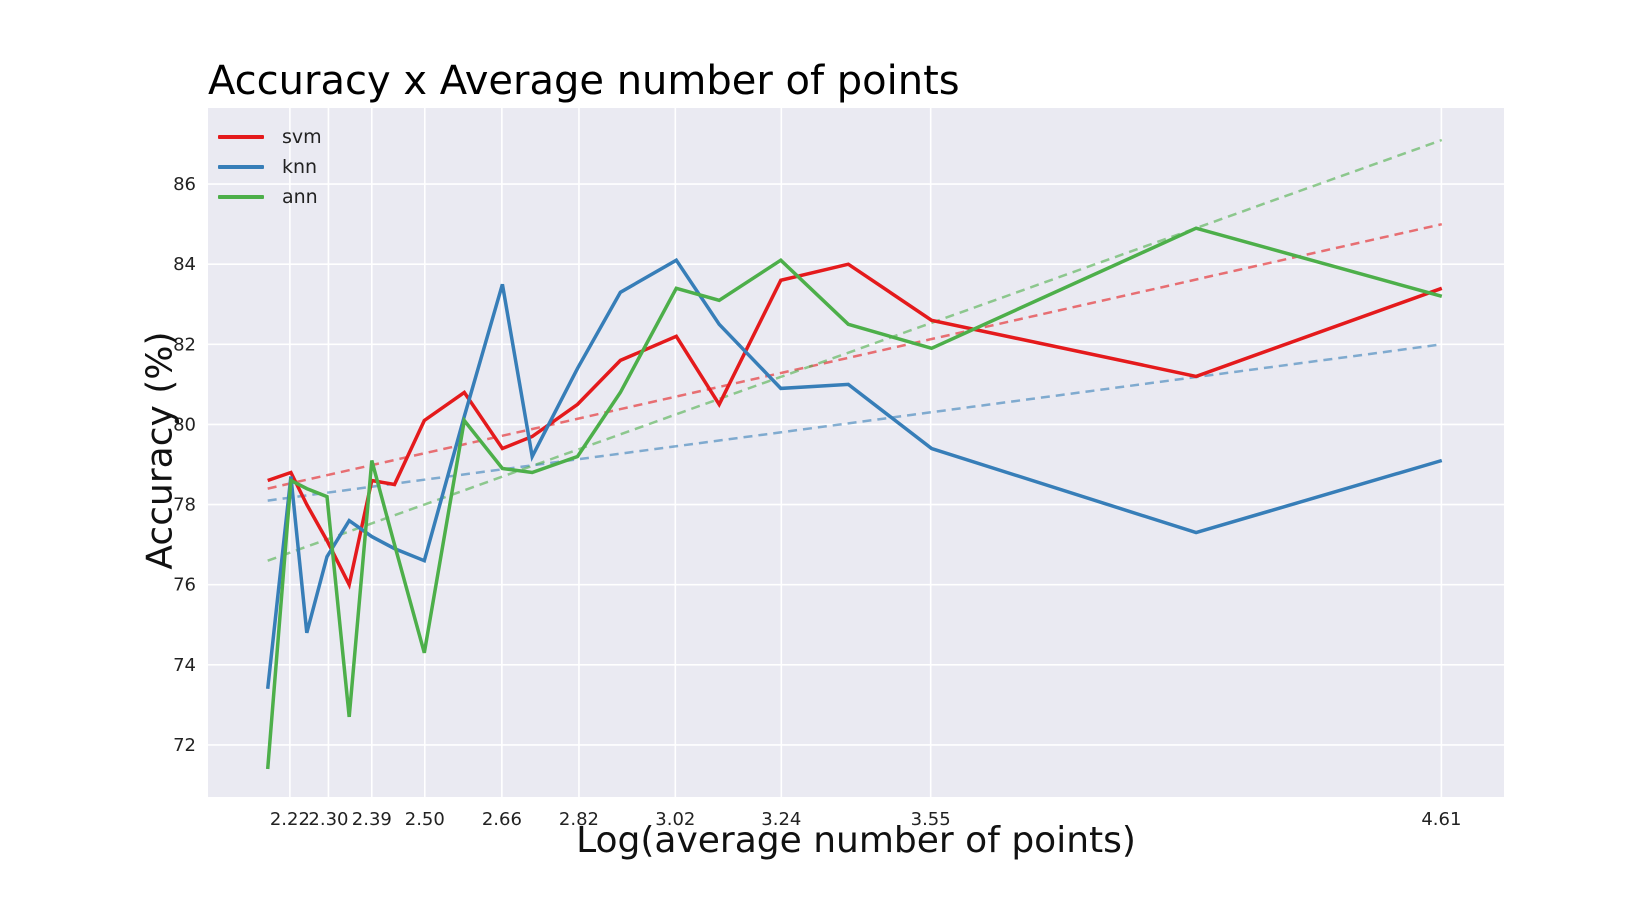 This screenshot has height=900, width=1650. What do you see at coordinates (184, 665) in the screenshot?
I see `y-tick-label: 74` at bounding box center [184, 665].